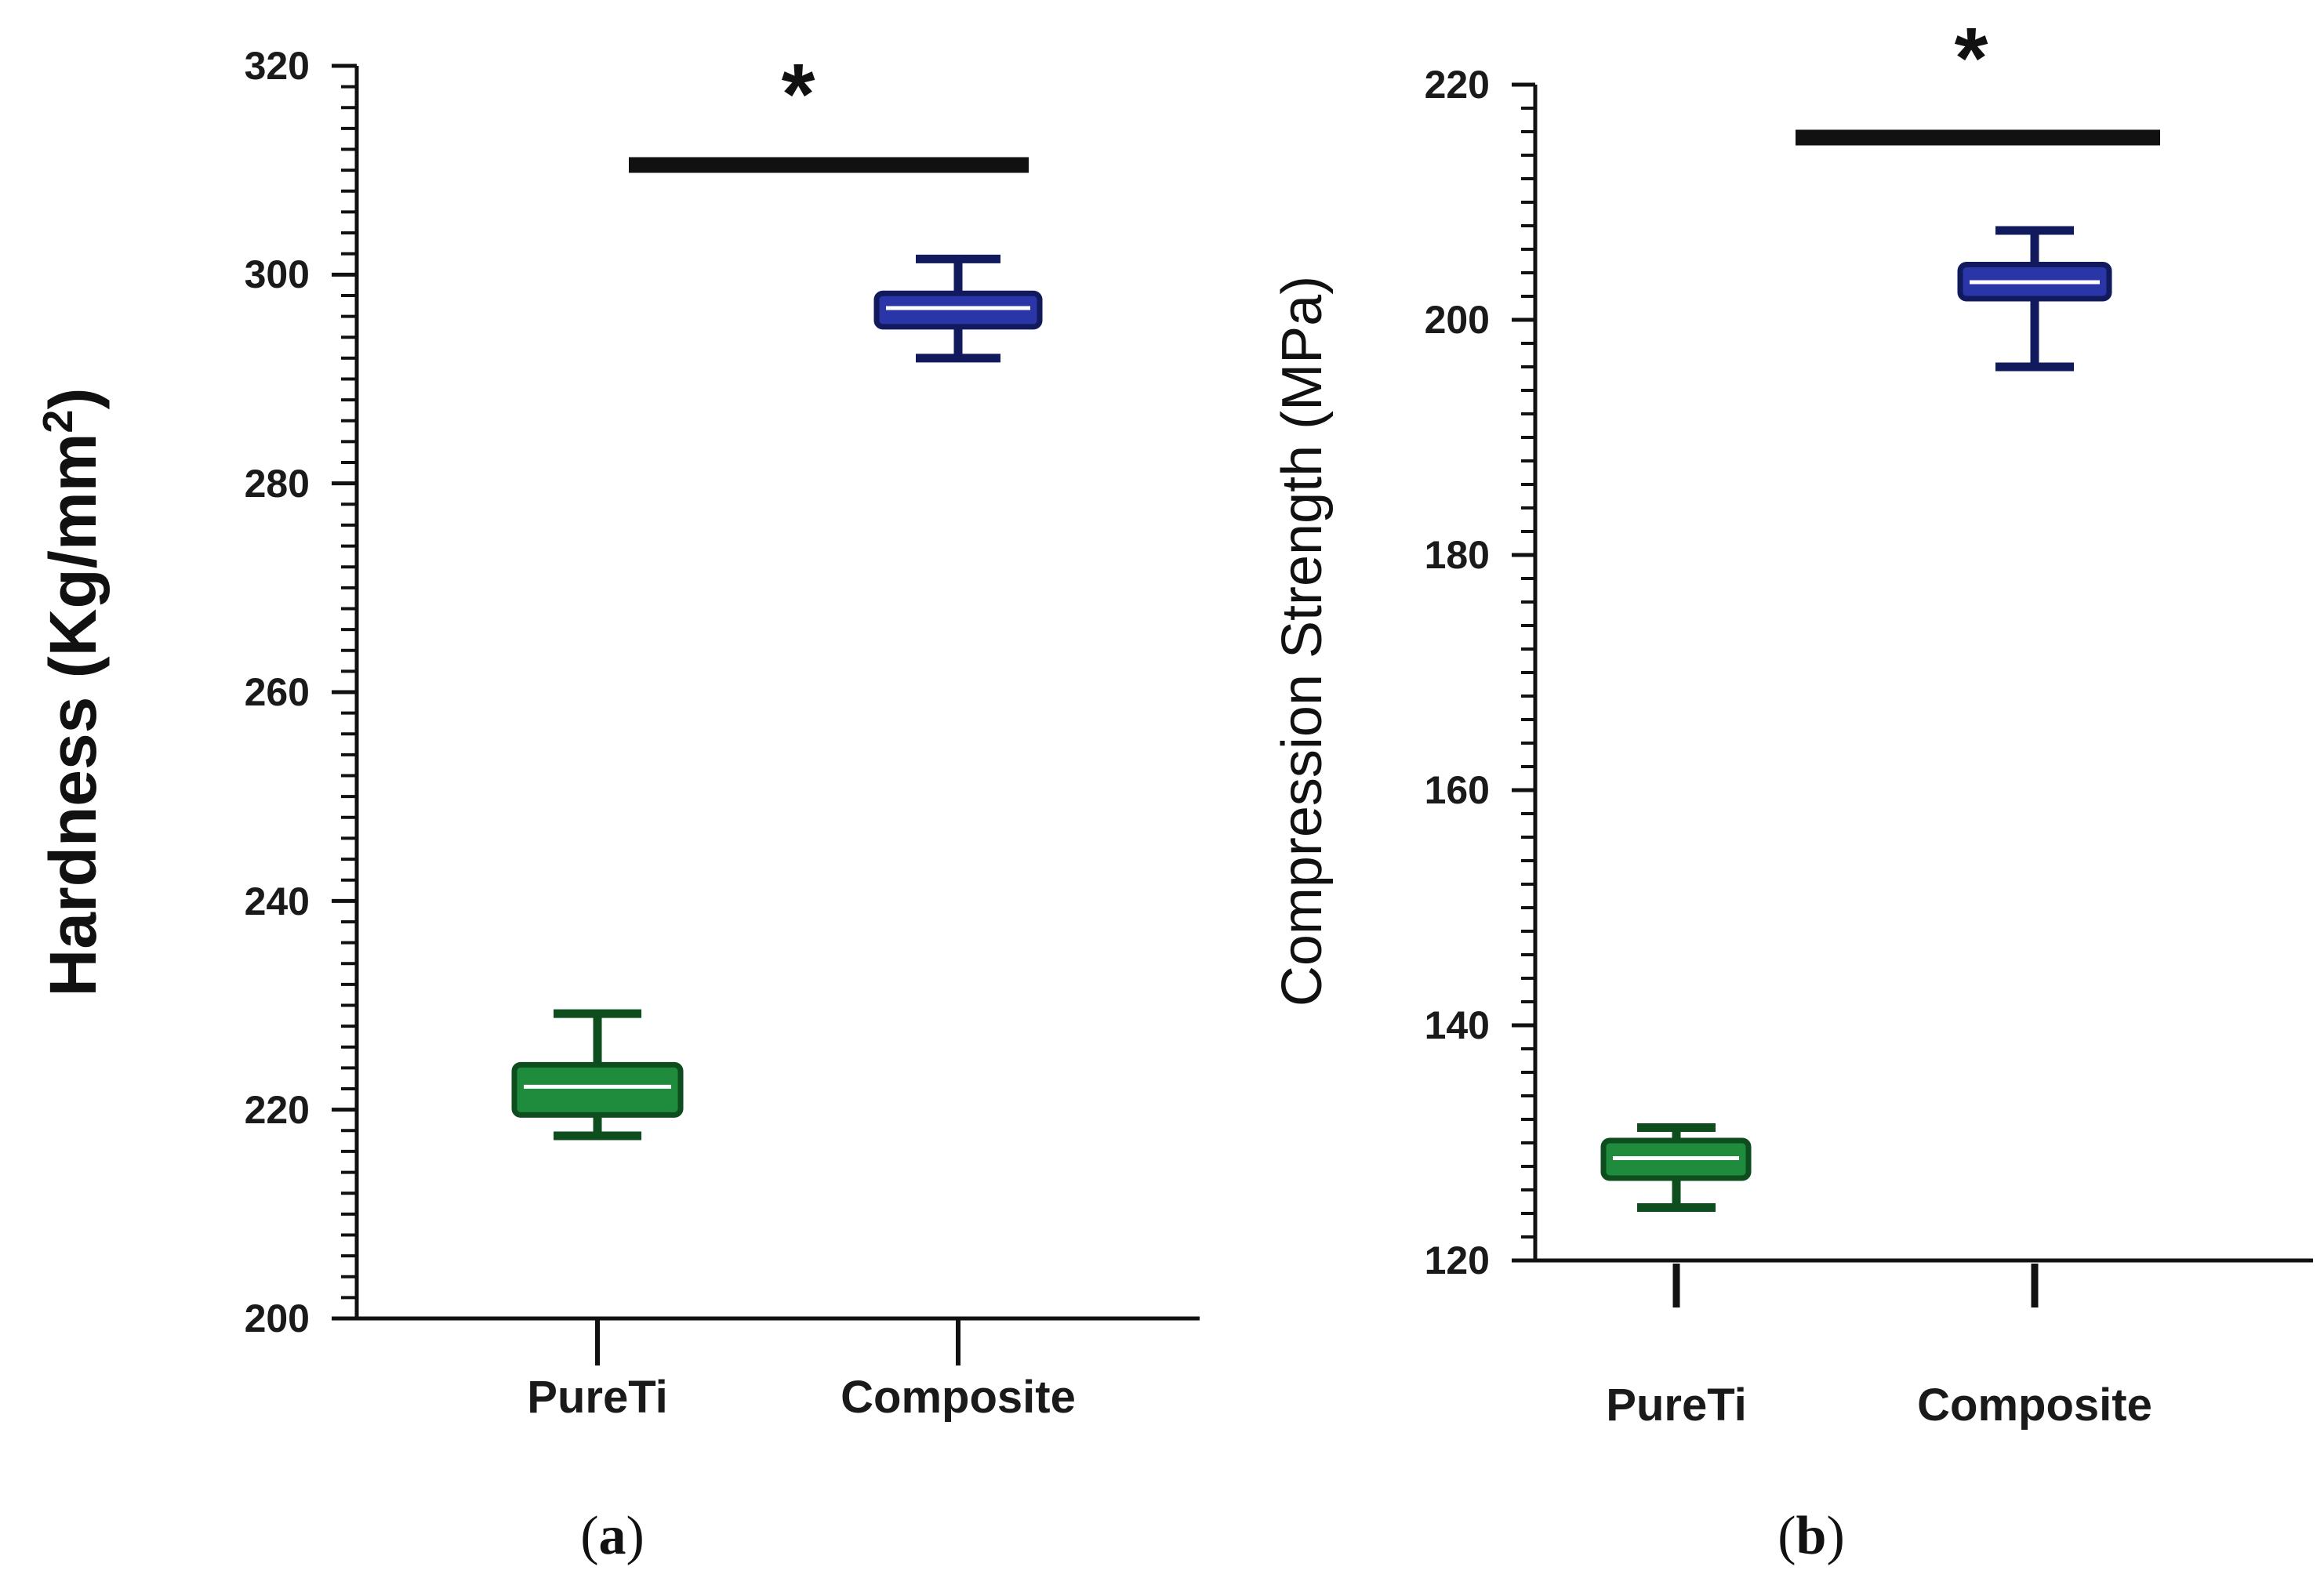  I want to click on box-body-a-composite, so click(958, 310).